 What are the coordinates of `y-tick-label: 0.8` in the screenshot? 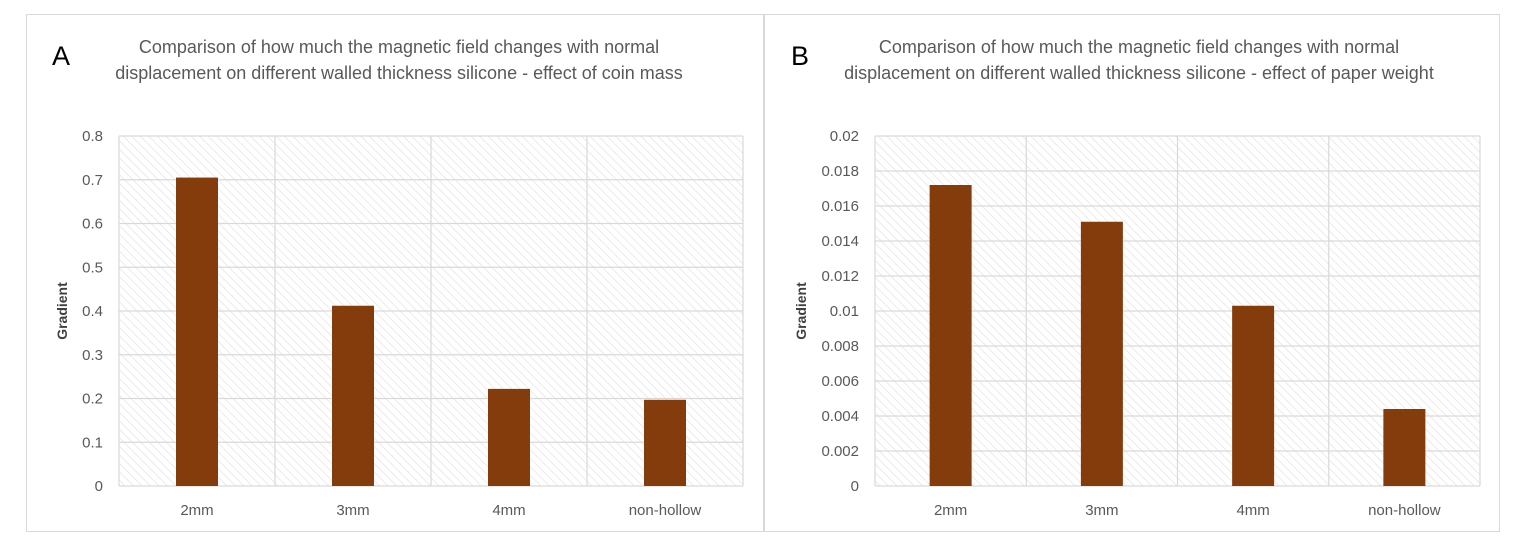 It's located at (92, 136).